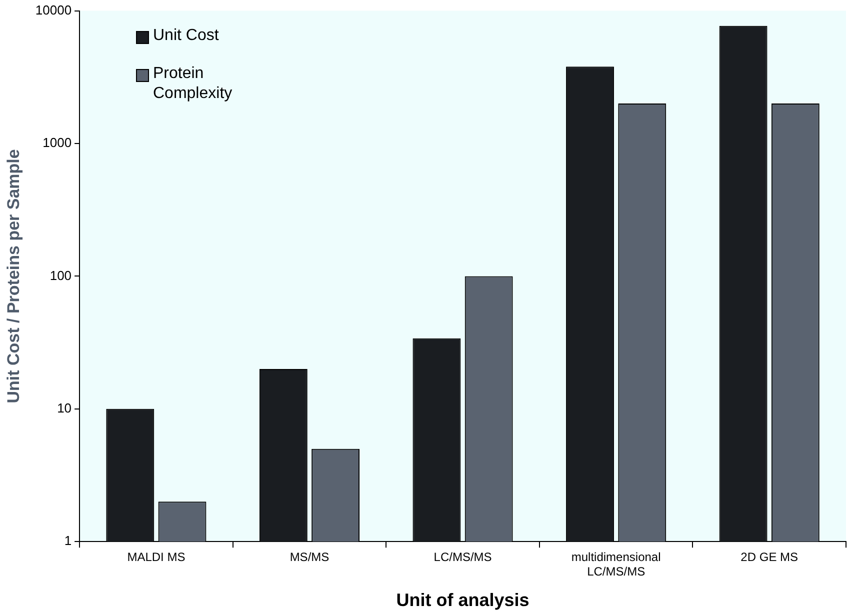 This screenshot has height=616, width=848. What do you see at coordinates (310, 557) in the screenshot?
I see `x-tick-label: MS/MS` at bounding box center [310, 557].